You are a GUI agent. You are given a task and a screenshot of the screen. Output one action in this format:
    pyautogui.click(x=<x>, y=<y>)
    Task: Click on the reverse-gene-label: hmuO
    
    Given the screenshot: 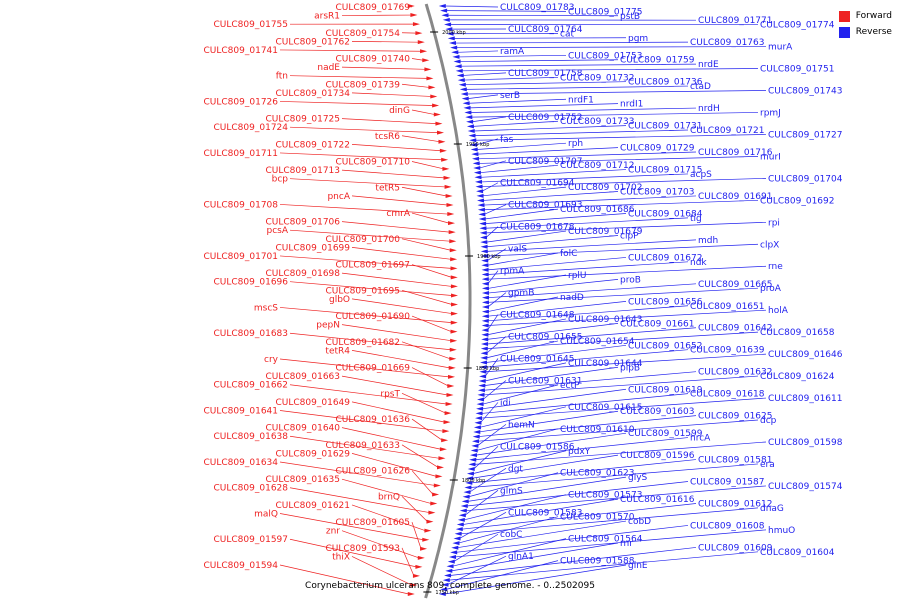 What is the action you would take?
    pyautogui.click(x=781, y=531)
    